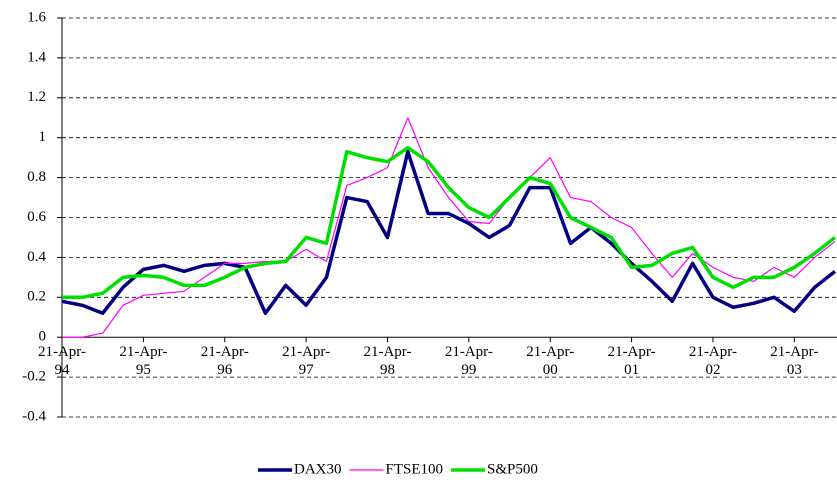  What do you see at coordinates (712, 361) in the screenshot?
I see `x-tick-label: 21-Apr-02` at bounding box center [712, 361].